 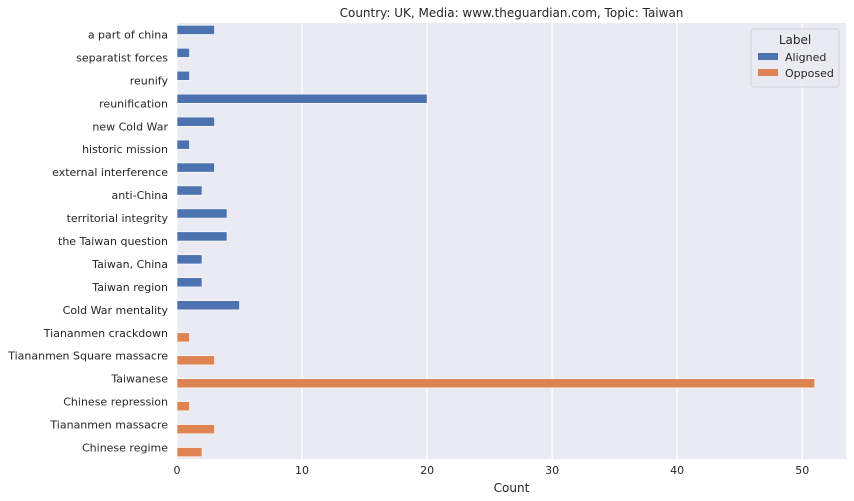 What do you see at coordinates (105, 333) in the screenshot?
I see `y-tick-label: Tiananmen crackdown` at bounding box center [105, 333].